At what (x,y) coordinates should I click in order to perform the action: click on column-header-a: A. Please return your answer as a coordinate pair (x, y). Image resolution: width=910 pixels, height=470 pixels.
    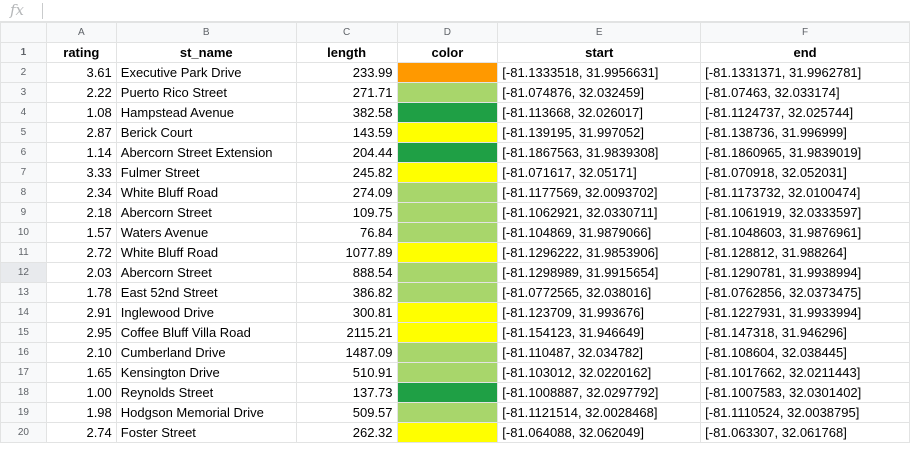
    Looking at the image, I should click on (81, 32).